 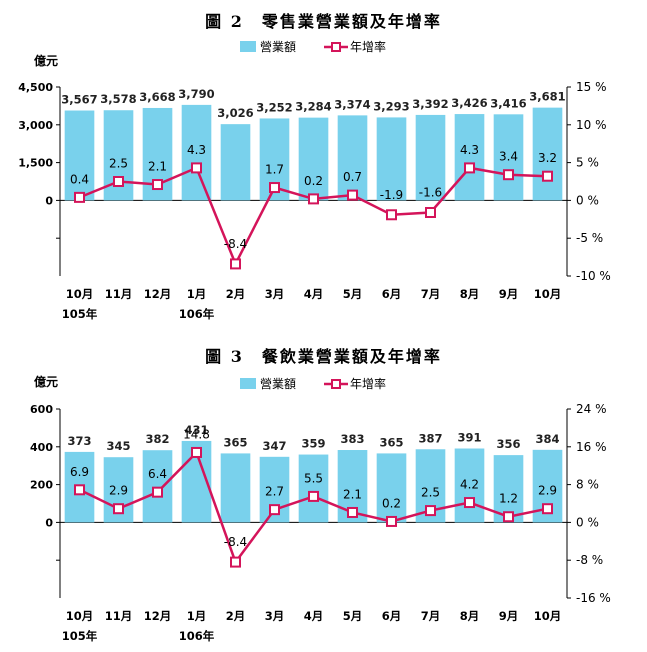 I want to click on growth-value-label: 0.7, so click(x=352, y=177).